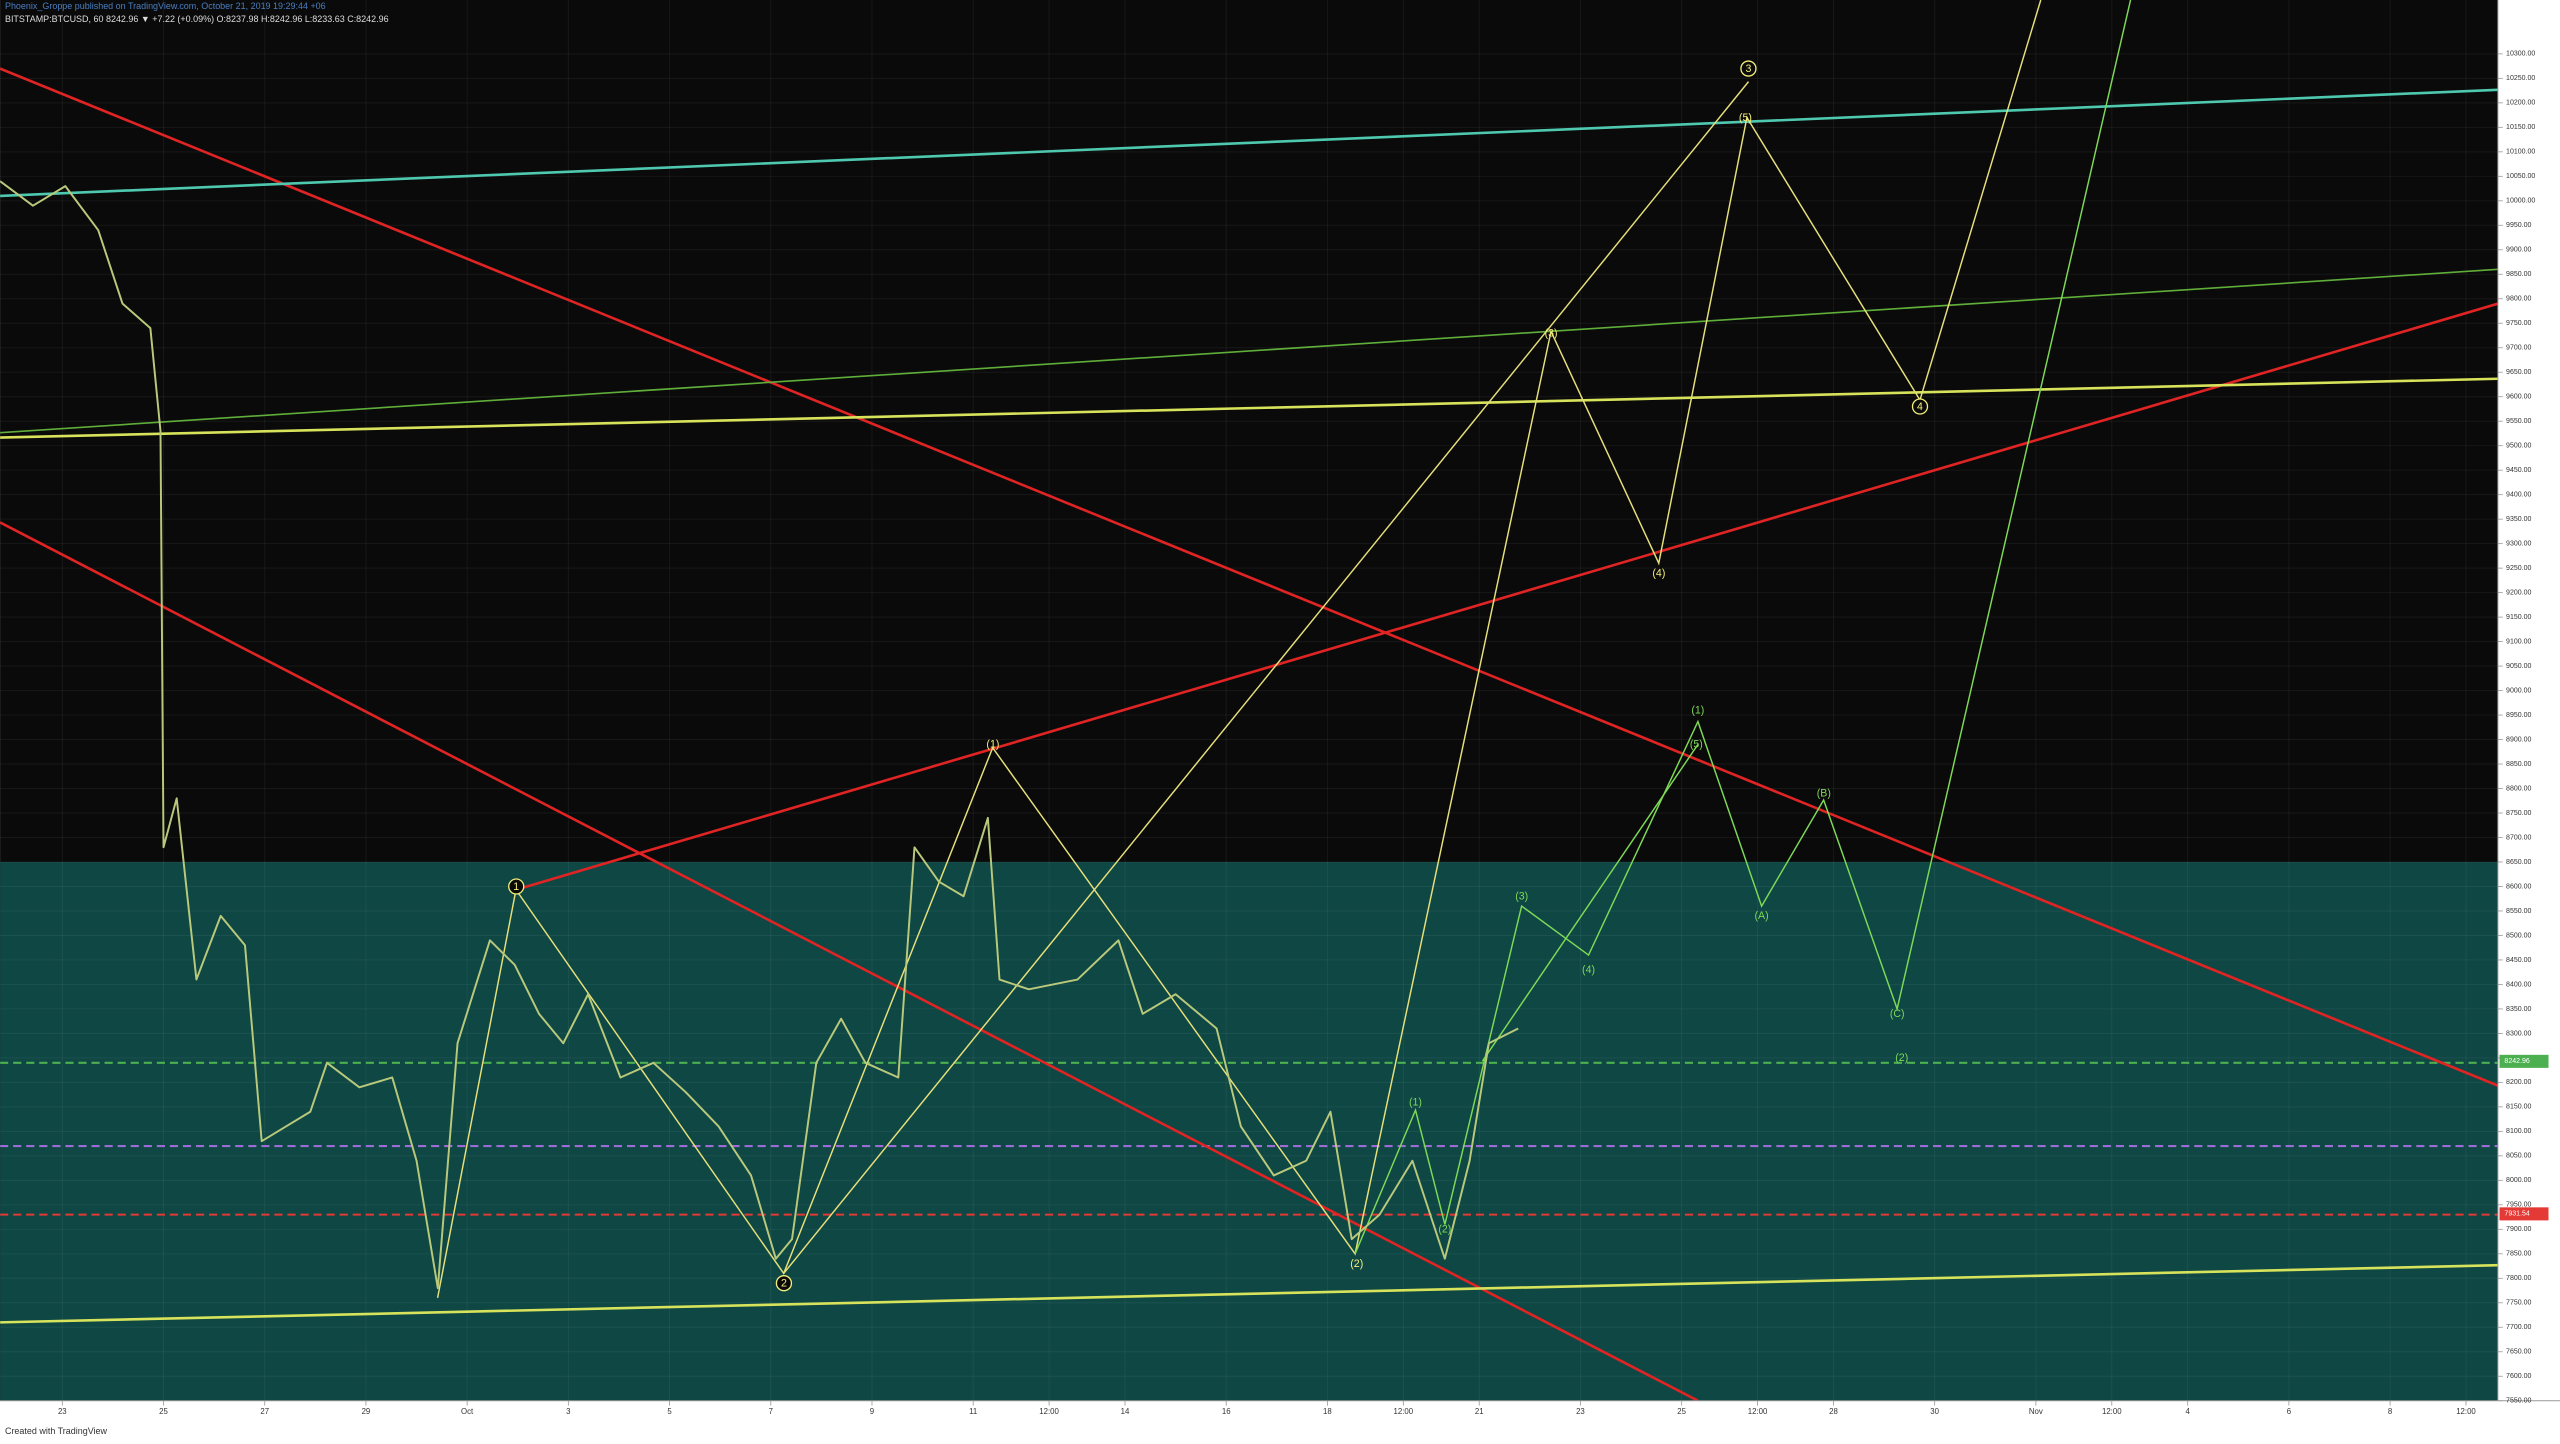 Image resolution: width=2560 pixels, height=1444 pixels. I want to click on y-tick-label: 7650.00, so click(2518, 1352).